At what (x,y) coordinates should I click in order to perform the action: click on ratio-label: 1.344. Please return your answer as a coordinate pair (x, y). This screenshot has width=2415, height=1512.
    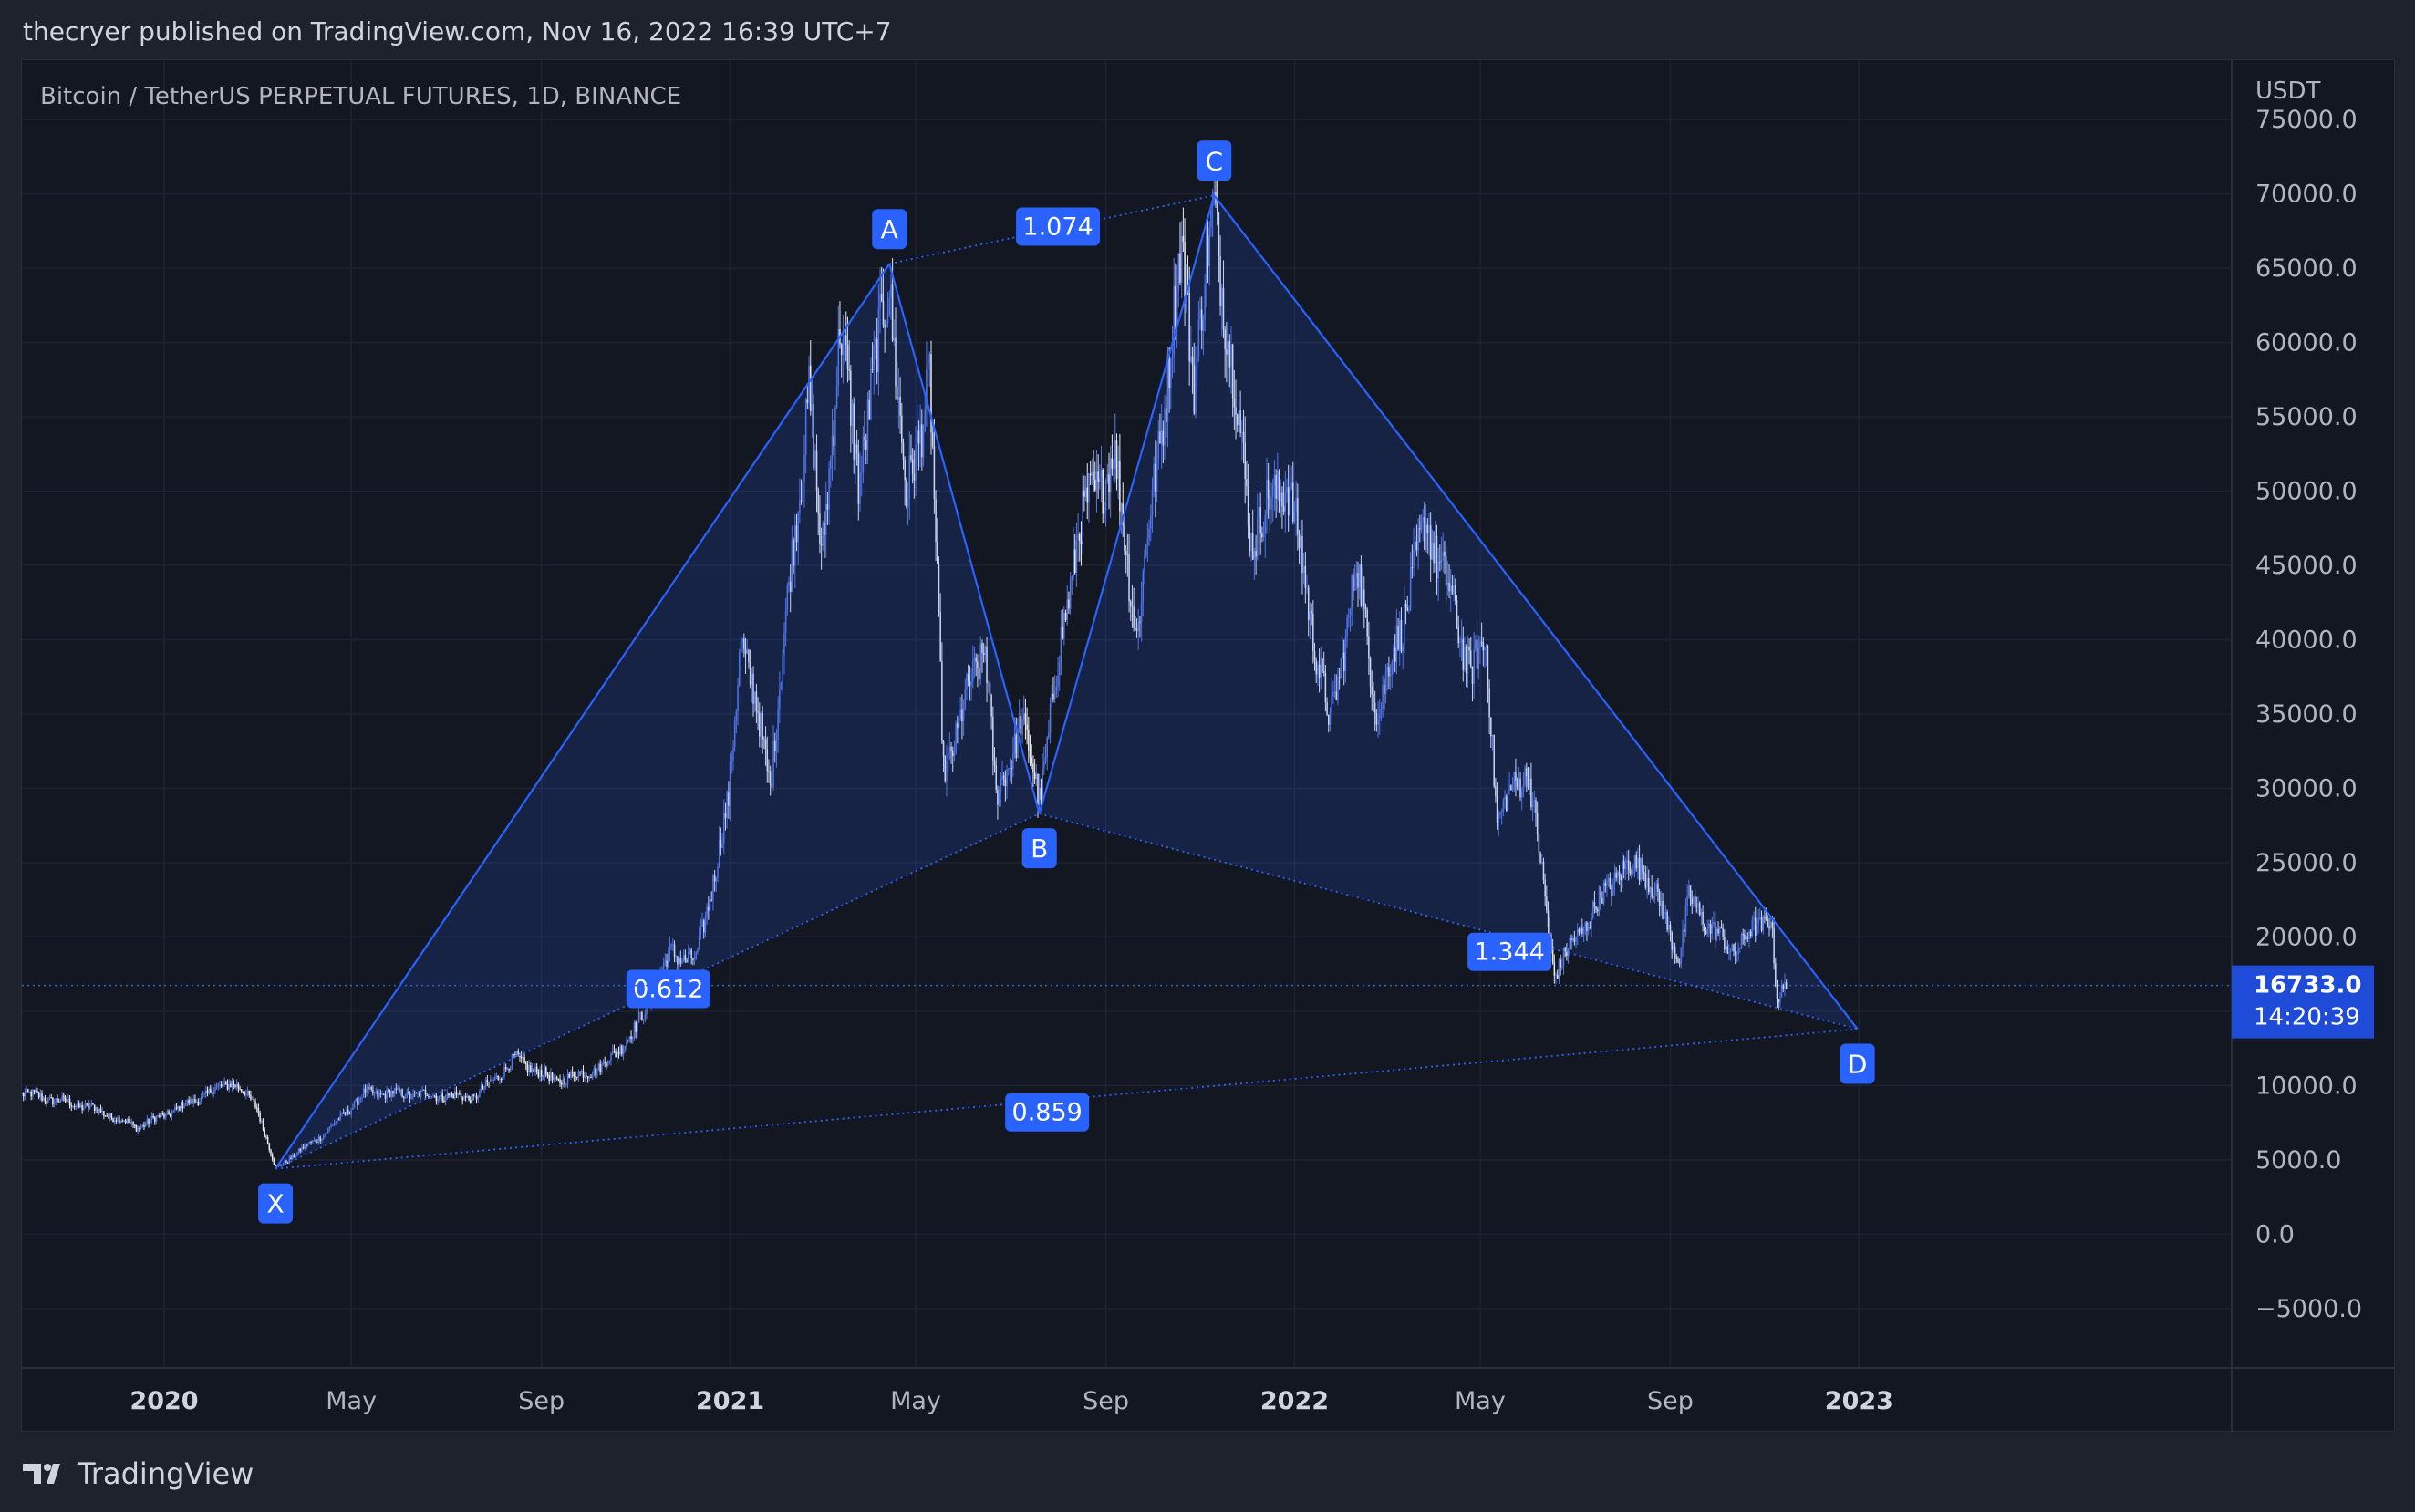
    Looking at the image, I should click on (1509, 951).